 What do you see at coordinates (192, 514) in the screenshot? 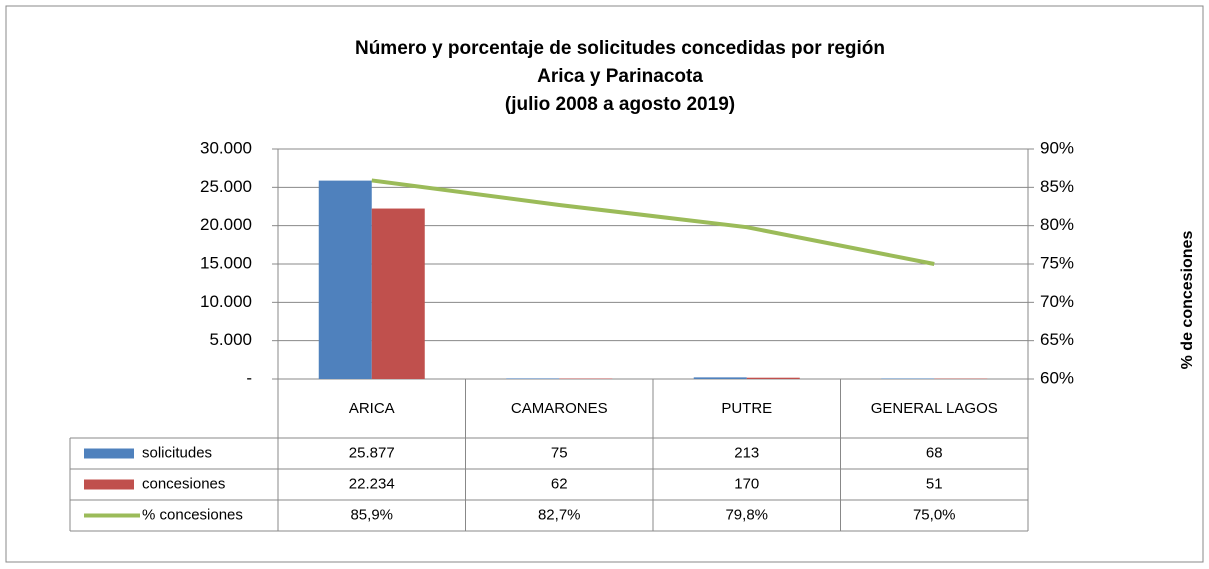
I see `legend-label: % concesiones` at bounding box center [192, 514].